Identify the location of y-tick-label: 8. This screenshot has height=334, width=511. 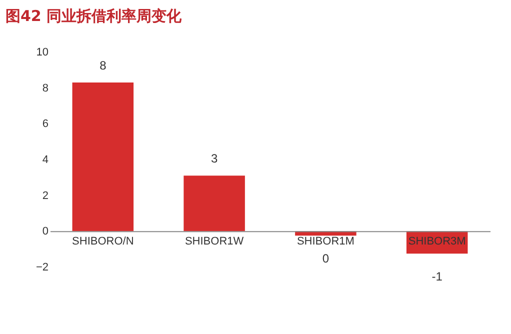
(45, 88).